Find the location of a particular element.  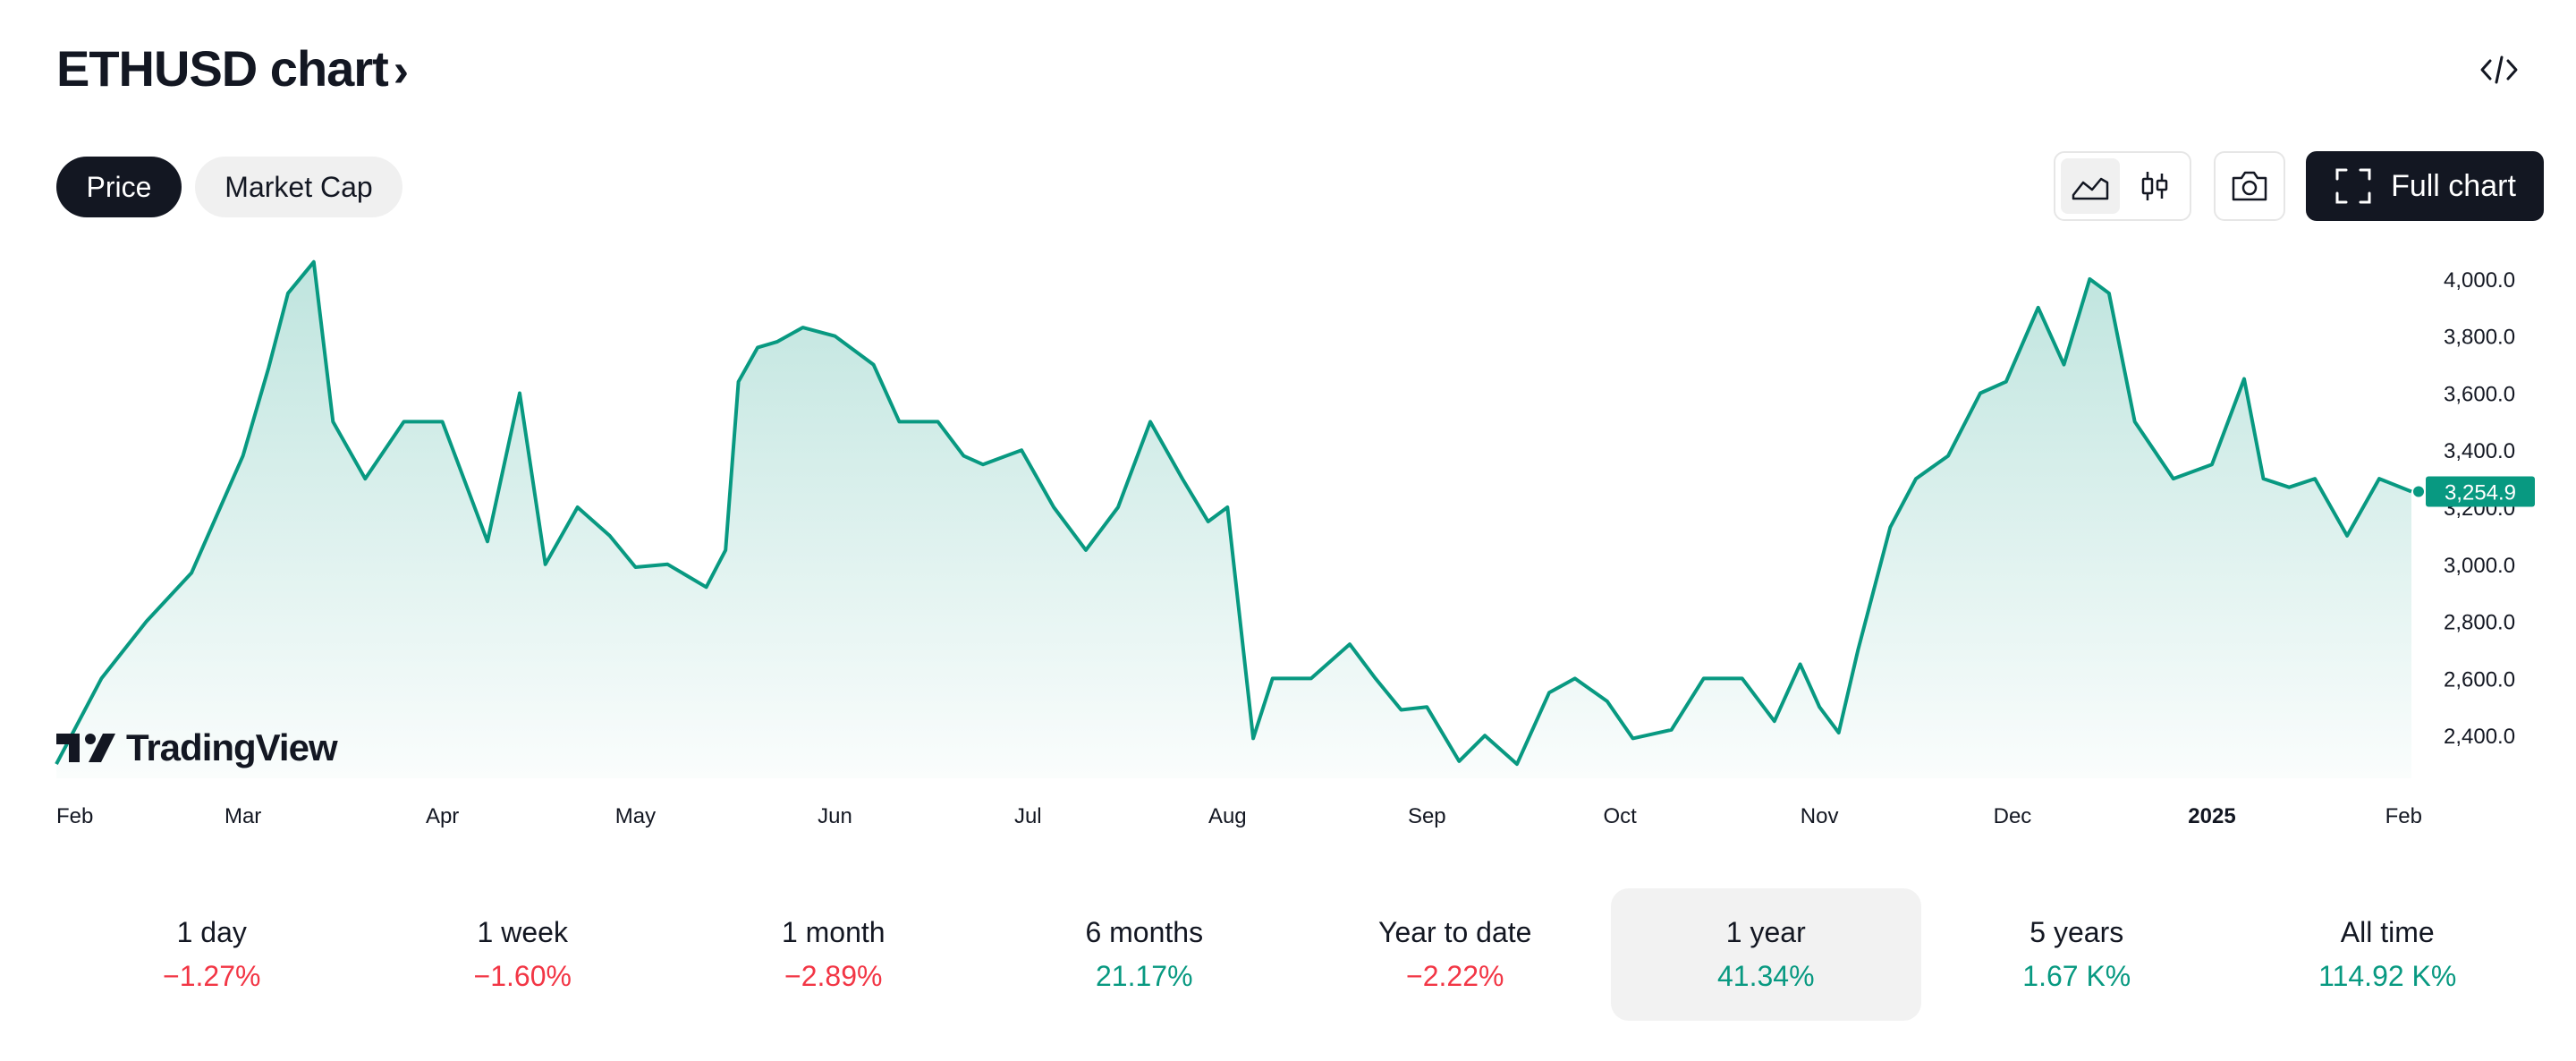

last-price-badge is located at coordinates (2480, 491).